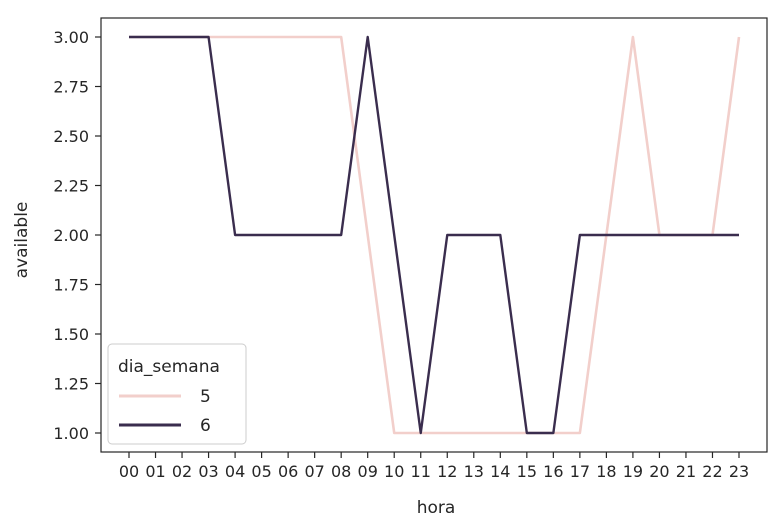 The image size is (784, 528). What do you see at coordinates (288, 471) in the screenshot?
I see `x-tick-label: 06` at bounding box center [288, 471].